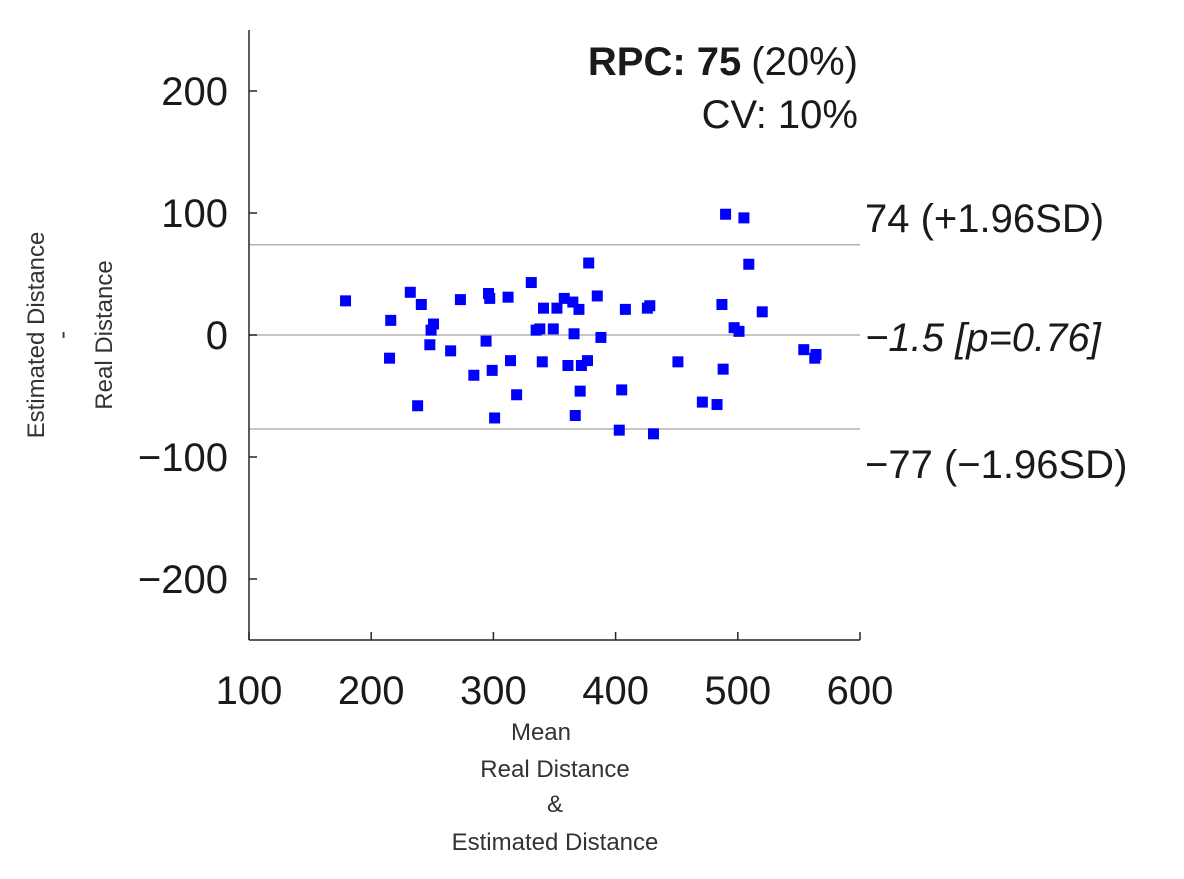 The width and height of the screenshot is (1184, 879). Describe the element at coordinates (194, 214) in the screenshot. I see `y-tick-label: 100` at that location.